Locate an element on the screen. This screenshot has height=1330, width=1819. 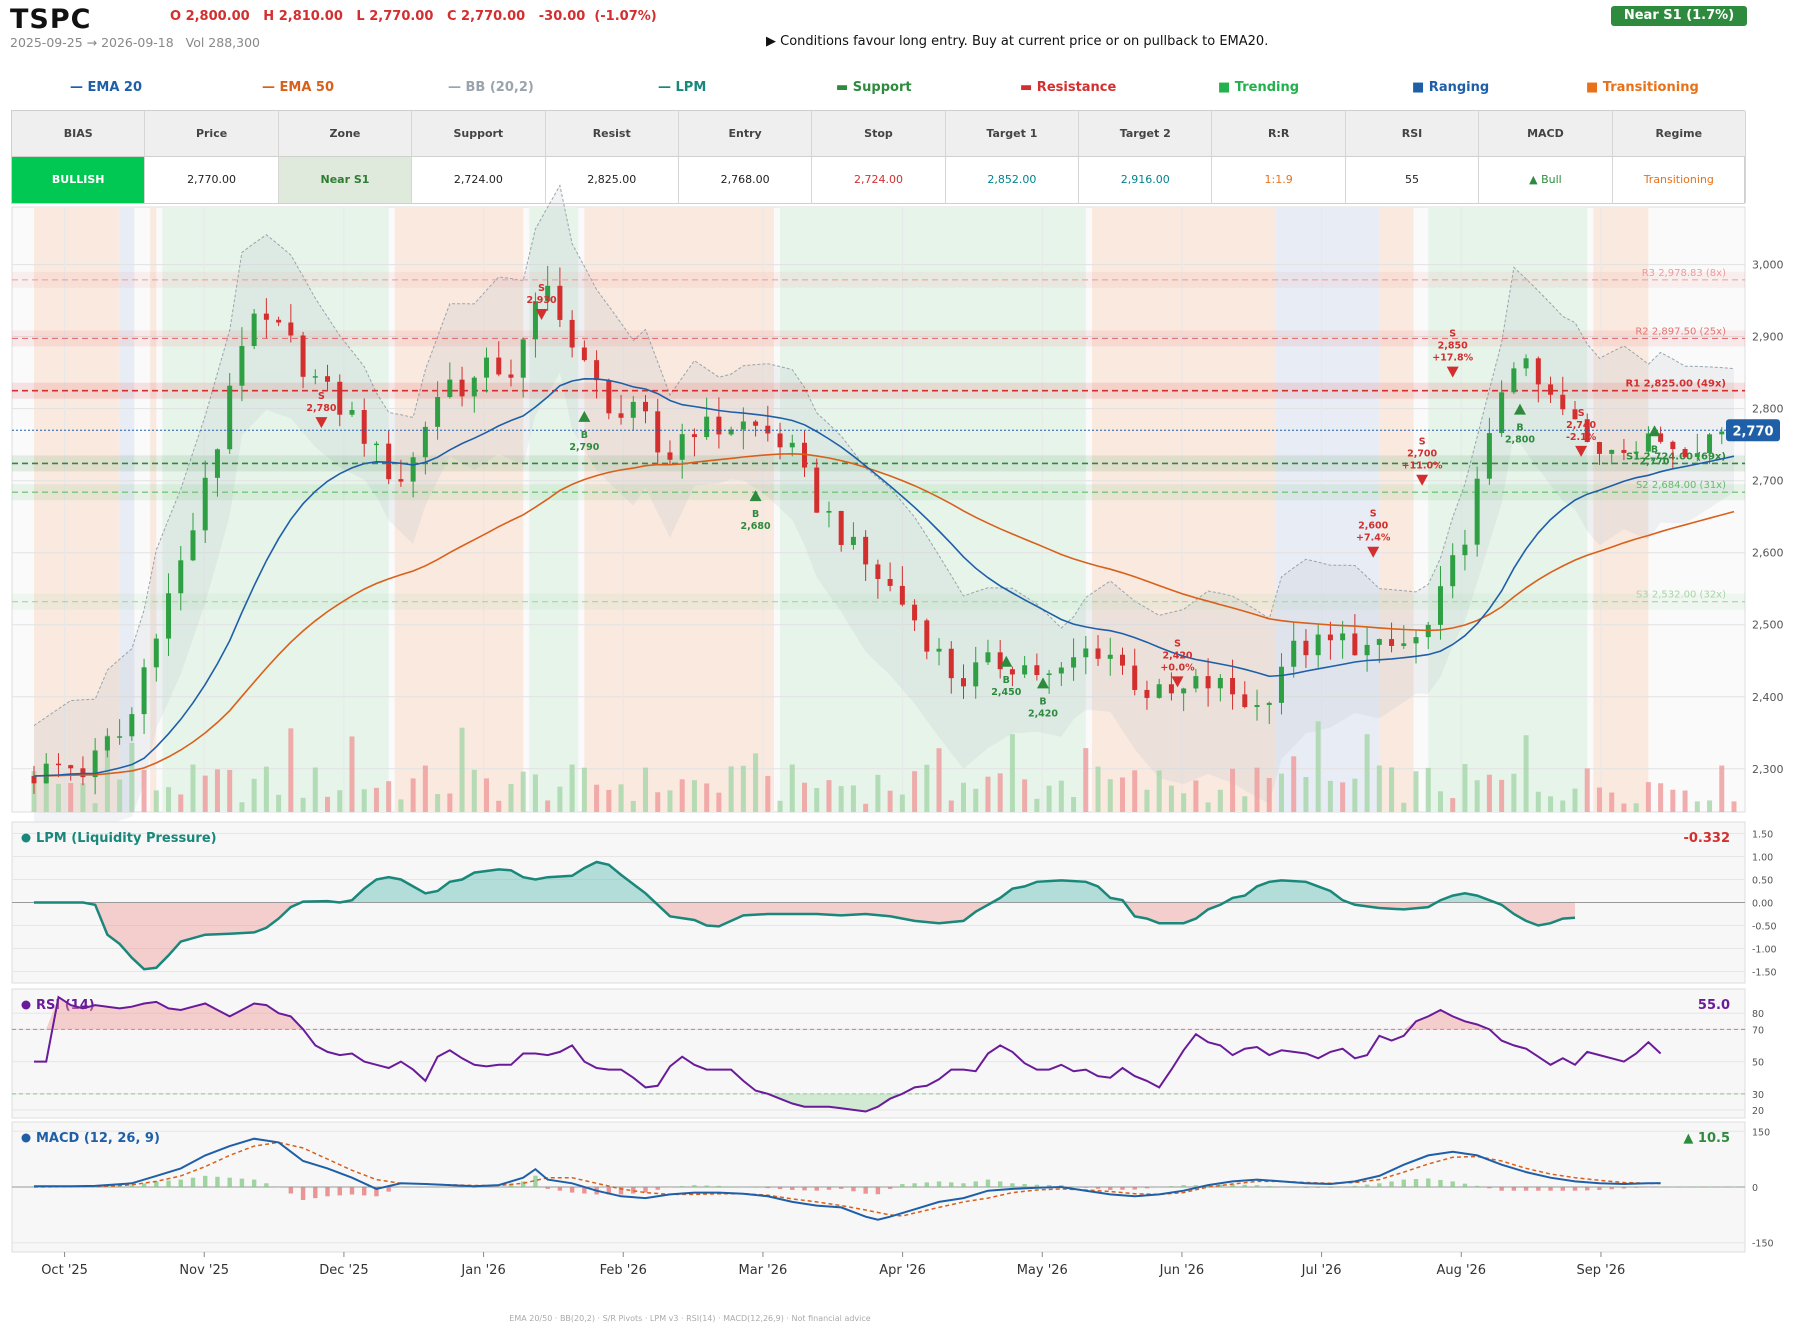
x-tick-label: Jul '26 is located at coordinates (1321, 1270).